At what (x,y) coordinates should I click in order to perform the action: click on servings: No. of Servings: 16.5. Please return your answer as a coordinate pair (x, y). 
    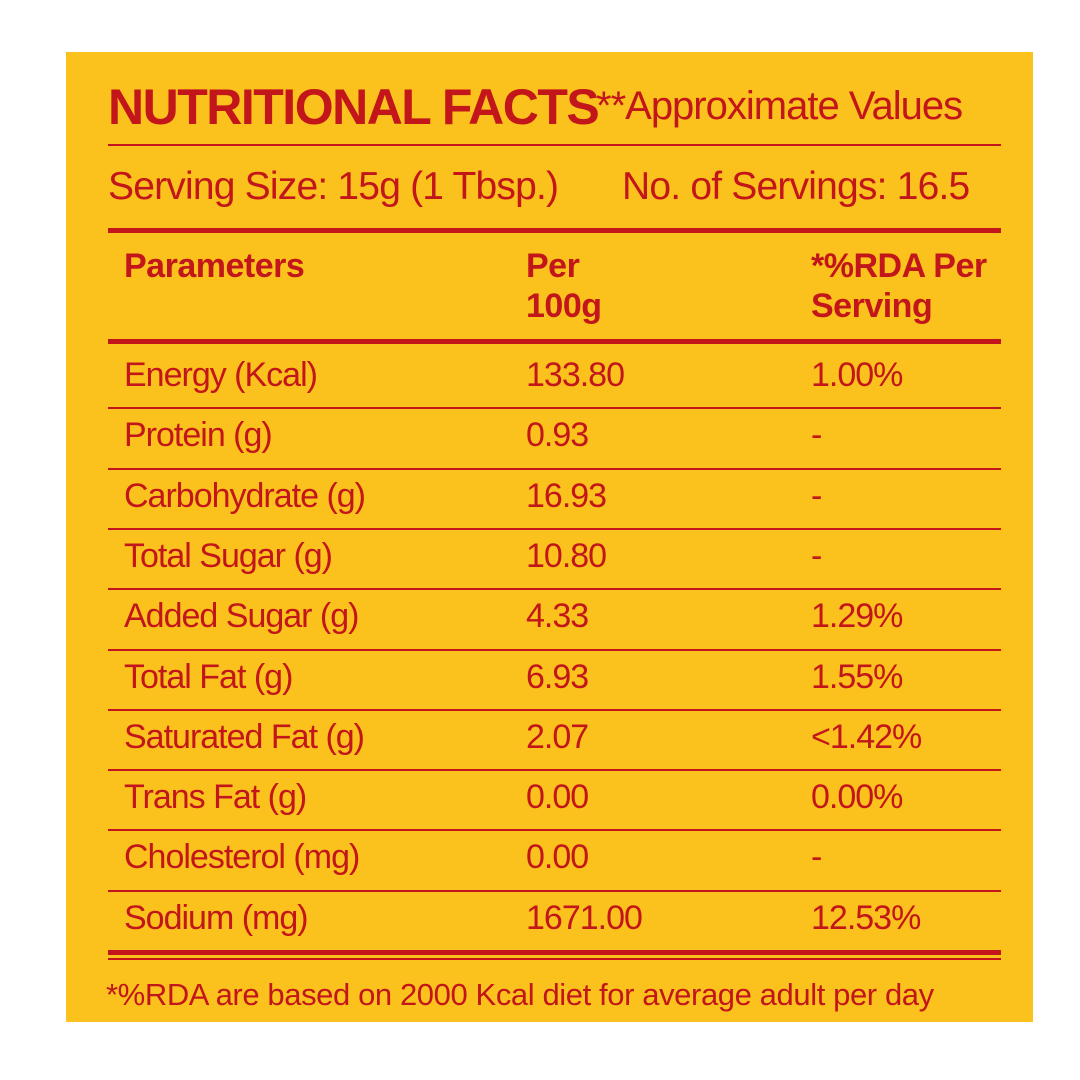
    Looking at the image, I should click on (796, 186).